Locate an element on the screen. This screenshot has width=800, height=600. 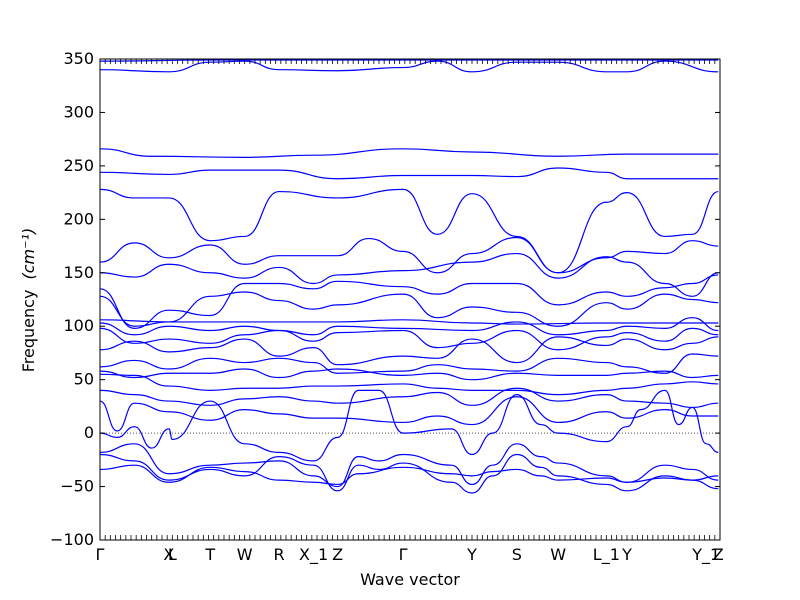
x-tick-label: L_1 is located at coordinates (606, 555).